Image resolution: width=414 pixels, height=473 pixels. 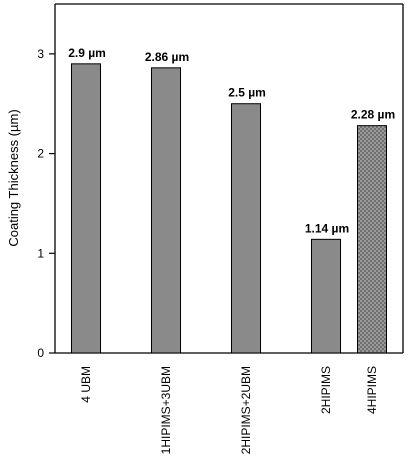 I want to click on bar-value-label: 2.86 µm, so click(x=167, y=57).